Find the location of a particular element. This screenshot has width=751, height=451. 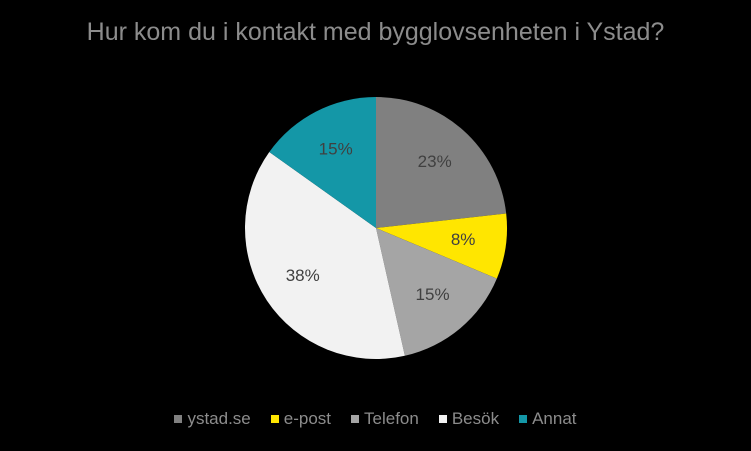

legend-label: Telefon is located at coordinates (391, 418).